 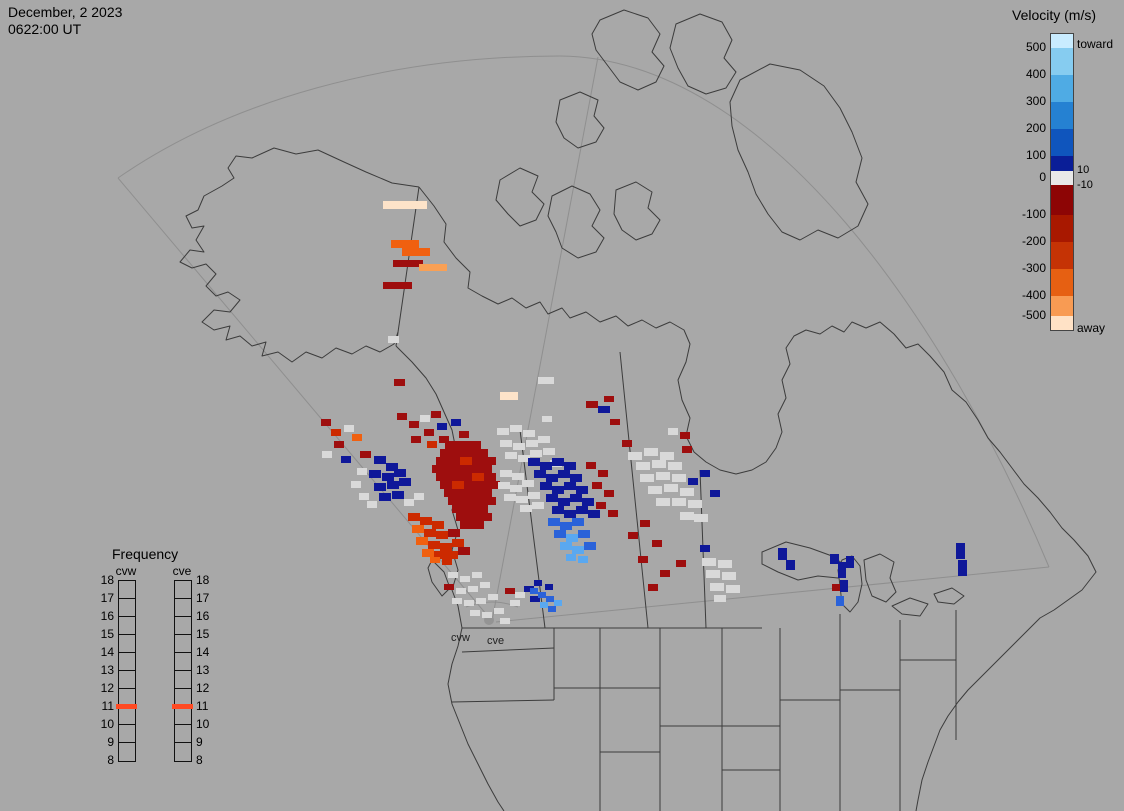 I want to click on date-text: December, 2 2023, so click(x=65, y=12).